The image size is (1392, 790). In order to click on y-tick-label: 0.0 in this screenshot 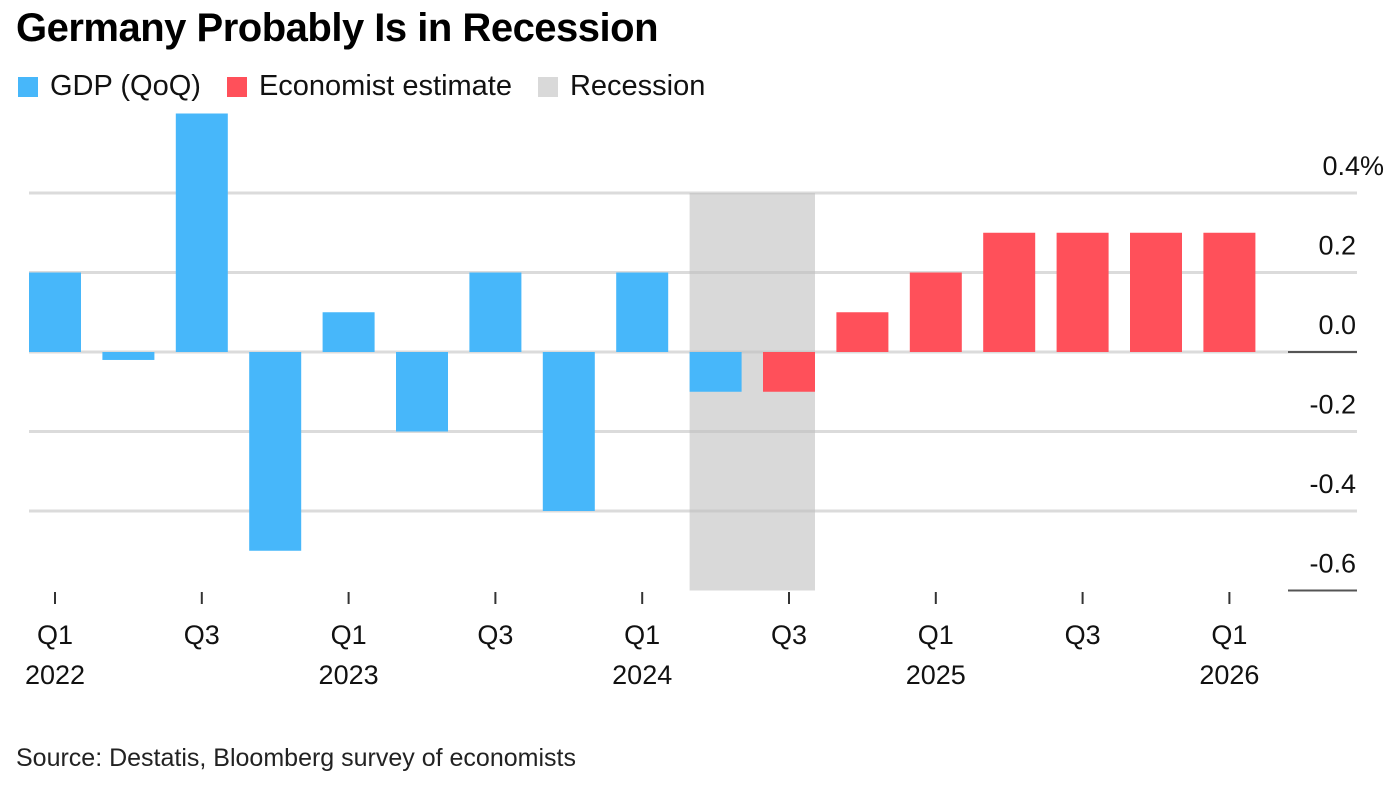, I will do `click(1337, 325)`.